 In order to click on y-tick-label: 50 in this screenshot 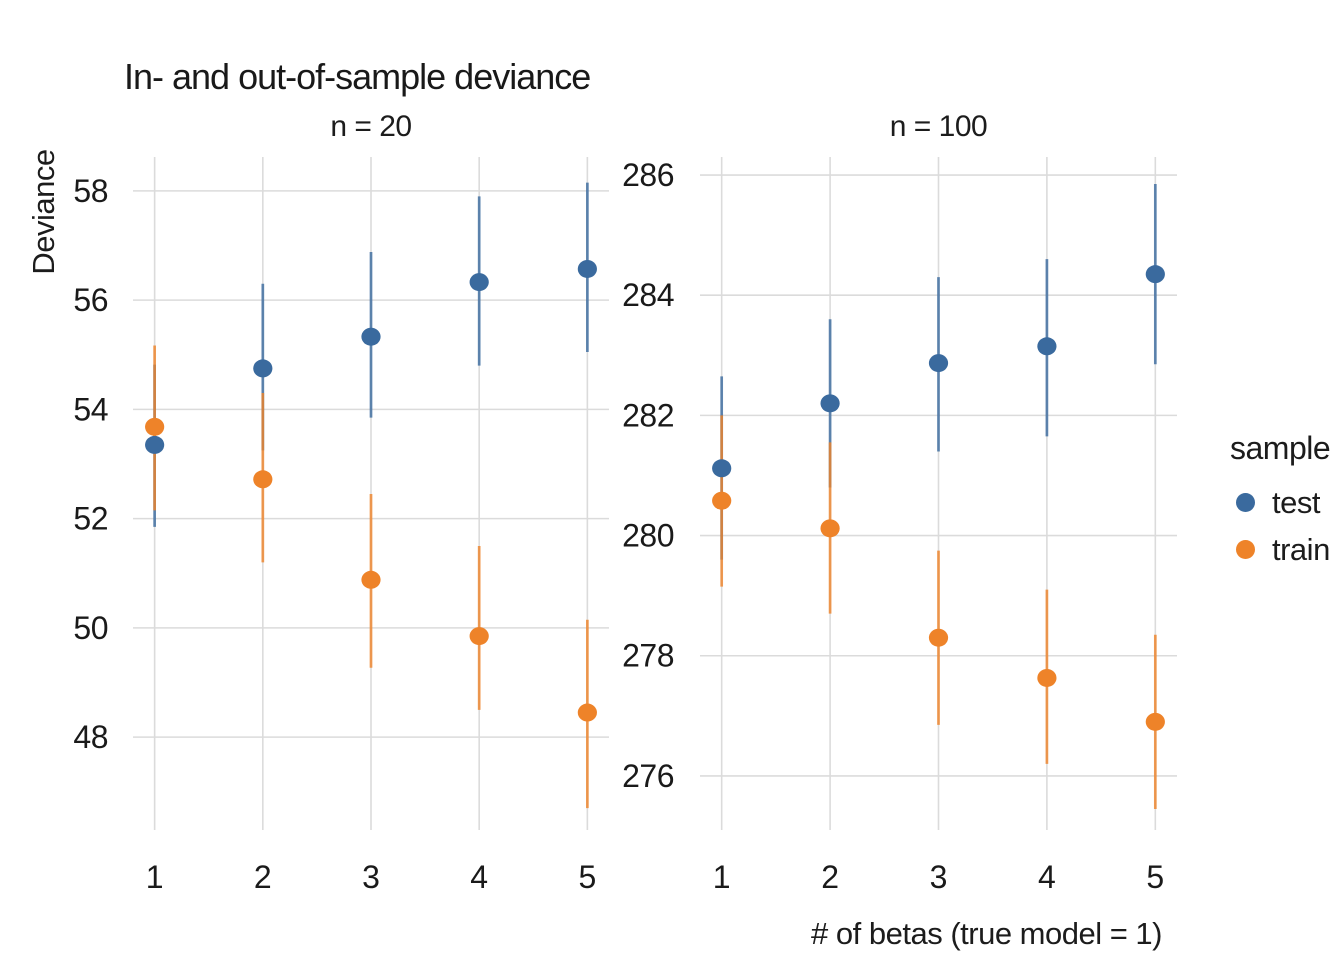, I will do `click(90, 628)`.